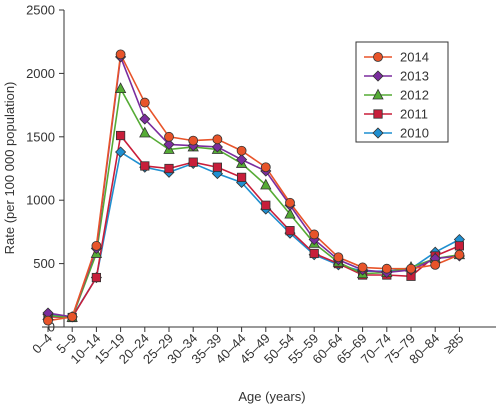 This screenshot has width=500, height=406. What do you see at coordinates (44, 263) in the screenshot?
I see `y-tick-label: 500` at bounding box center [44, 263].